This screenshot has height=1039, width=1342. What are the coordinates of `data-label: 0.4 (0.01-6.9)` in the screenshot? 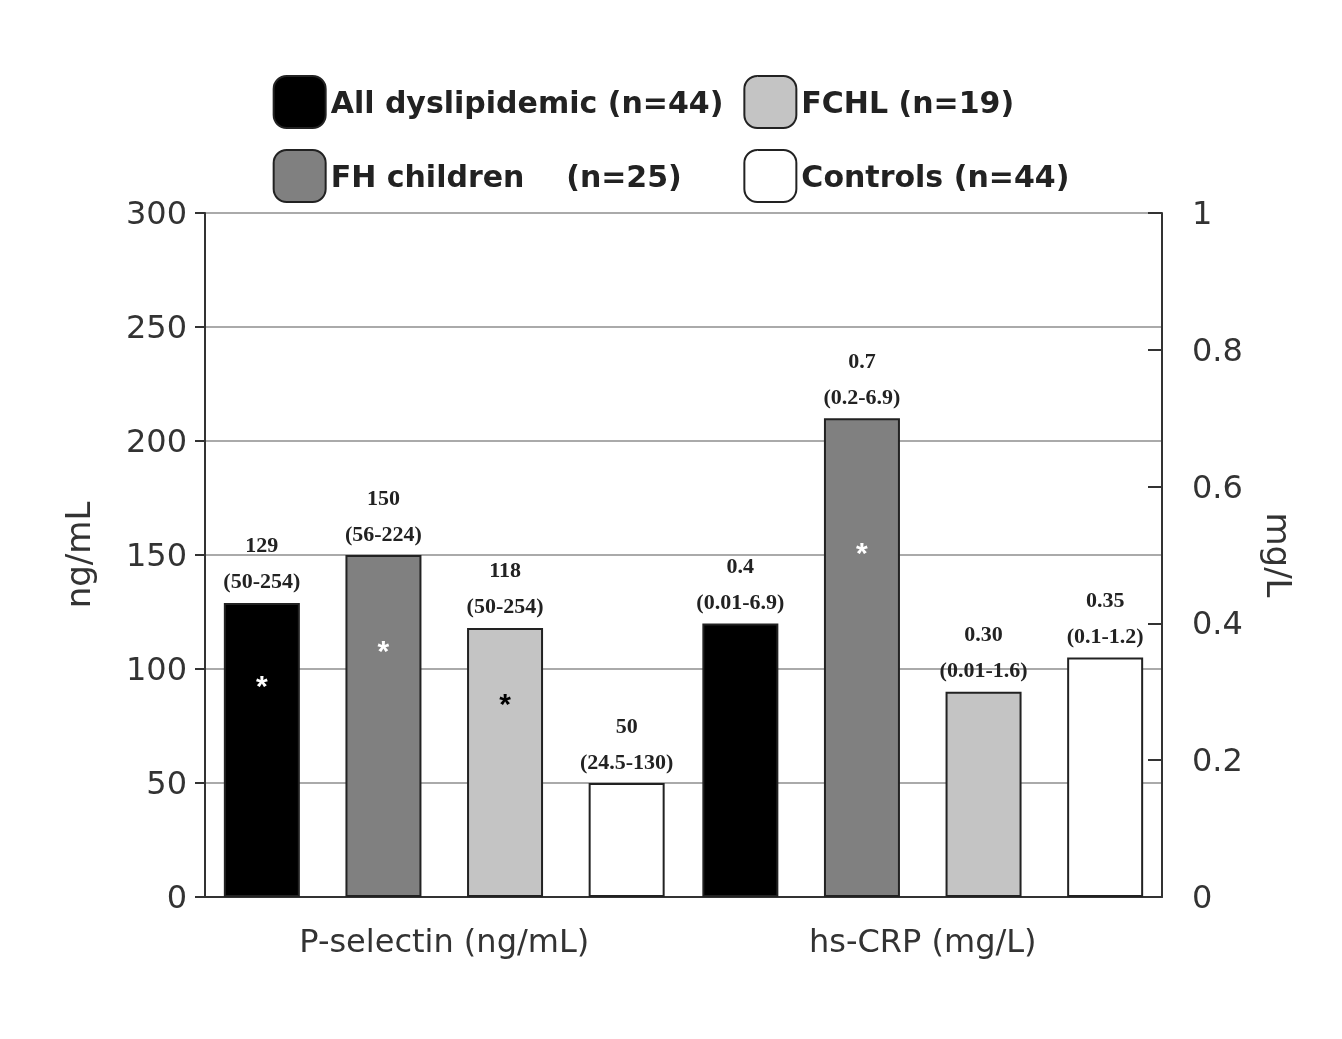 It's located at (740, 583).